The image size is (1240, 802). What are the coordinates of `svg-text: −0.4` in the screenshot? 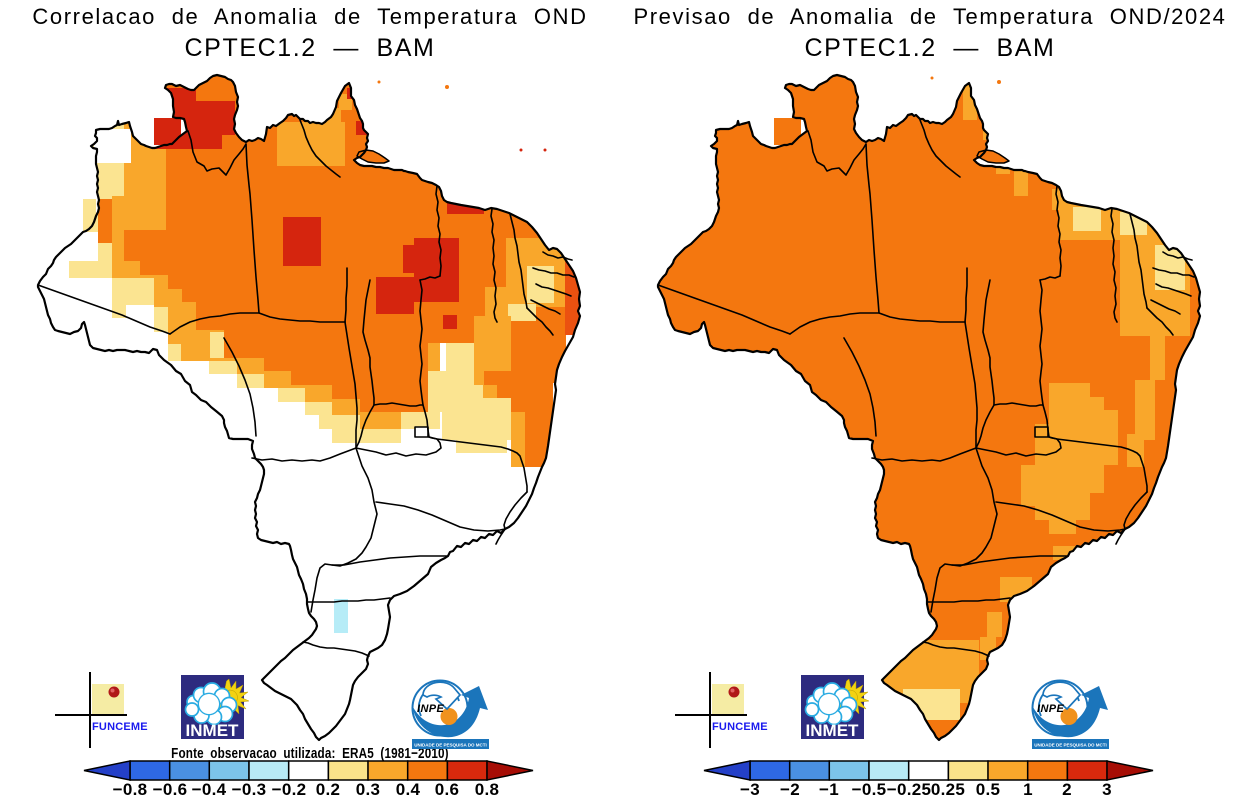 It's located at (209, 789).